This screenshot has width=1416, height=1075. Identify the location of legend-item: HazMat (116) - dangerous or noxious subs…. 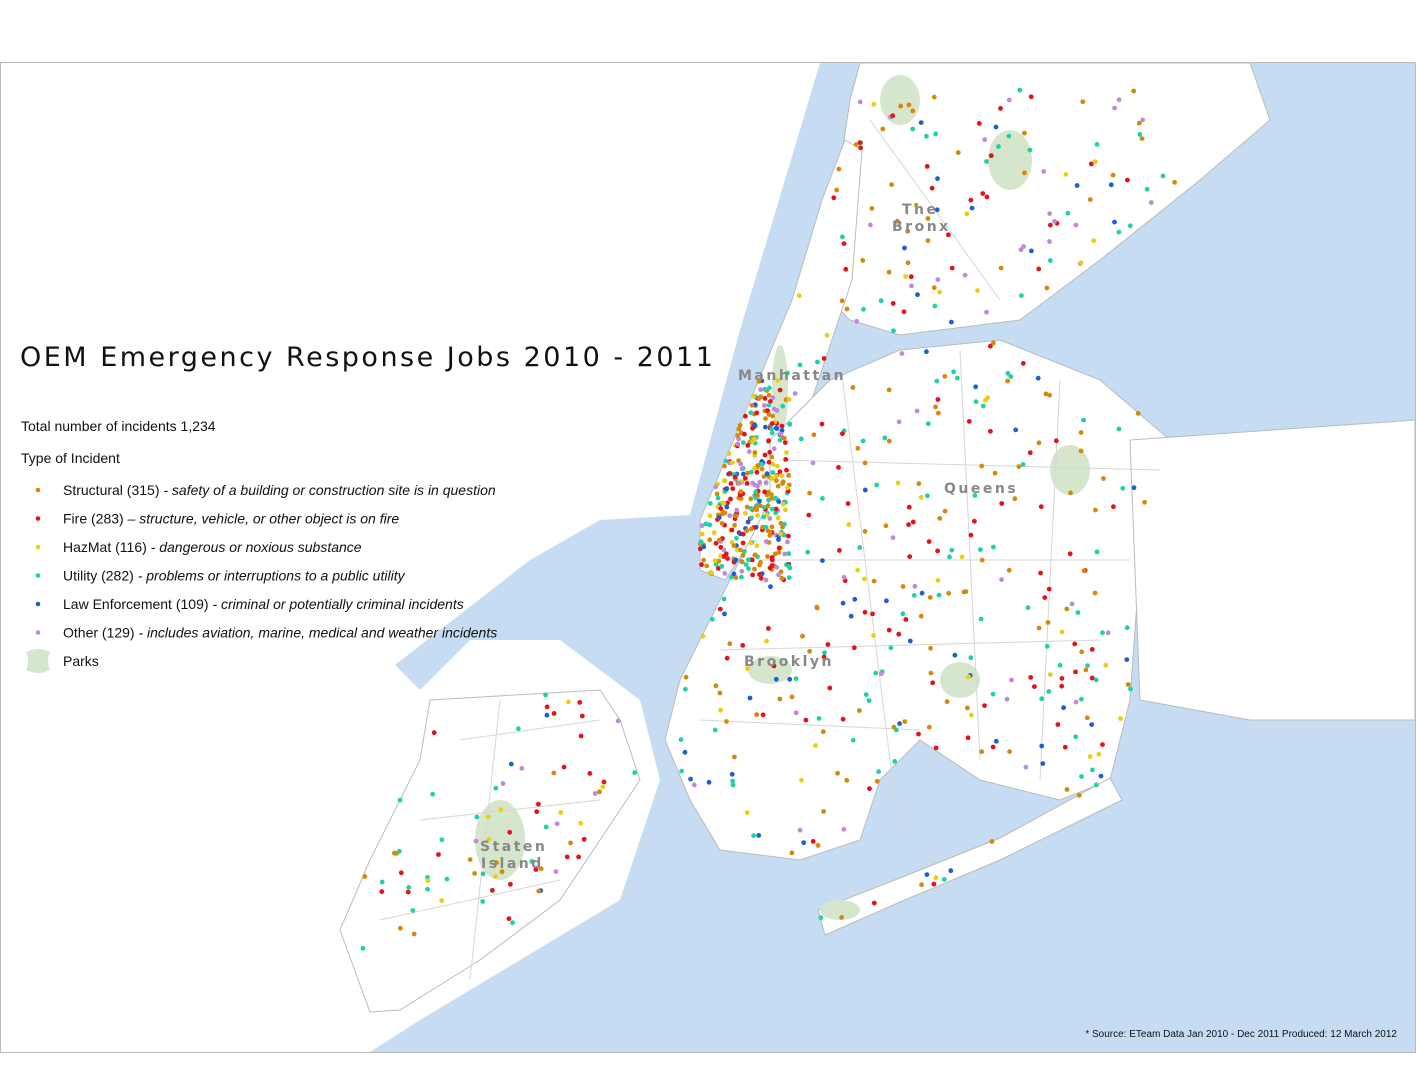
(212, 547).